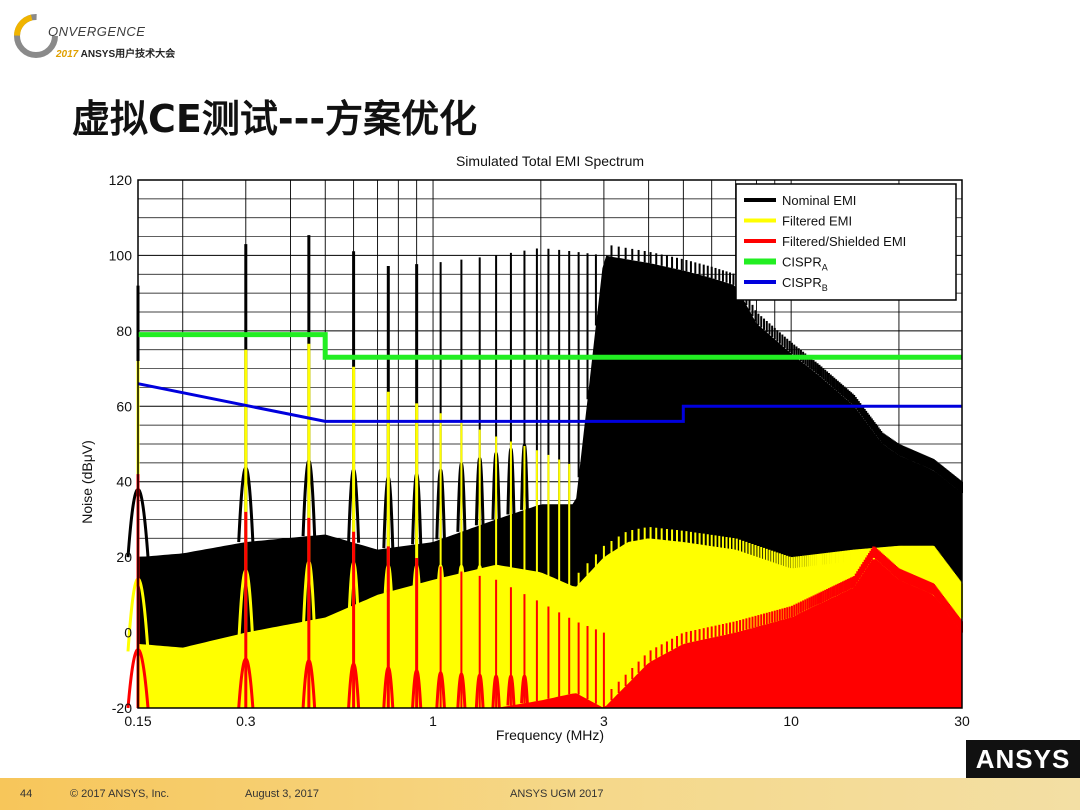 The width and height of the screenshot is (1080, 810). I want to click on y-tick-label: 40, so click(124, 482).